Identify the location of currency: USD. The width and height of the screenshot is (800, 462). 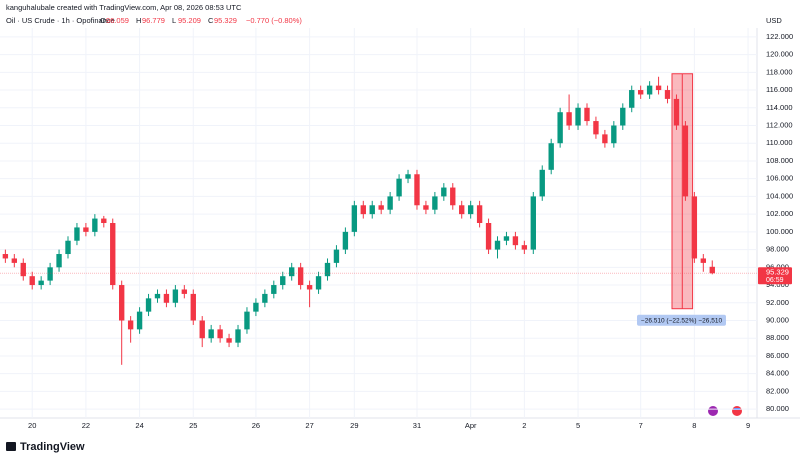
(774, 20).